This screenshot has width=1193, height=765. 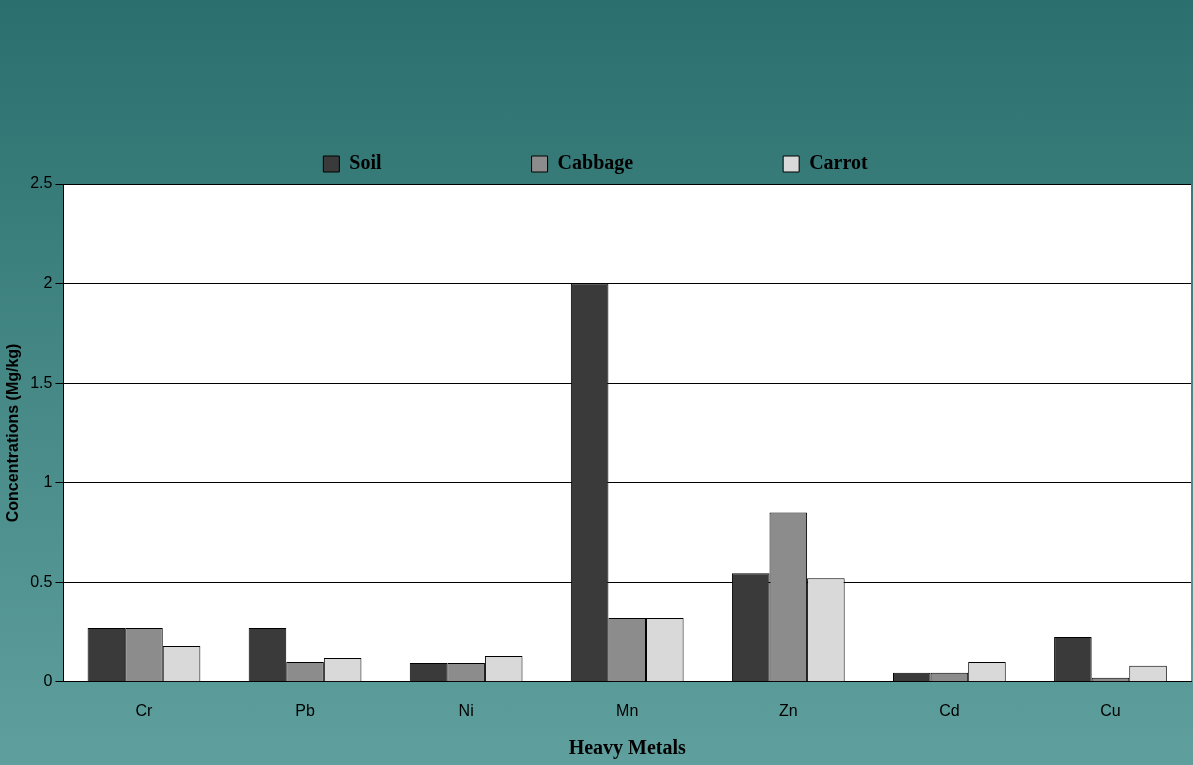 I want to click on y-tick-label: 2.5, so click(x=41, y=183).